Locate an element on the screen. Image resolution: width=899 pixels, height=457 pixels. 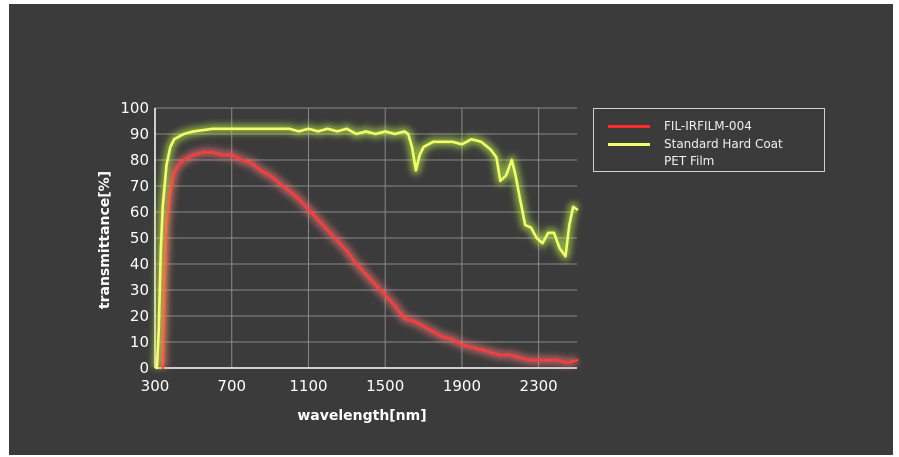
y-tick-label: 70 is located at coordinates (139, 186).